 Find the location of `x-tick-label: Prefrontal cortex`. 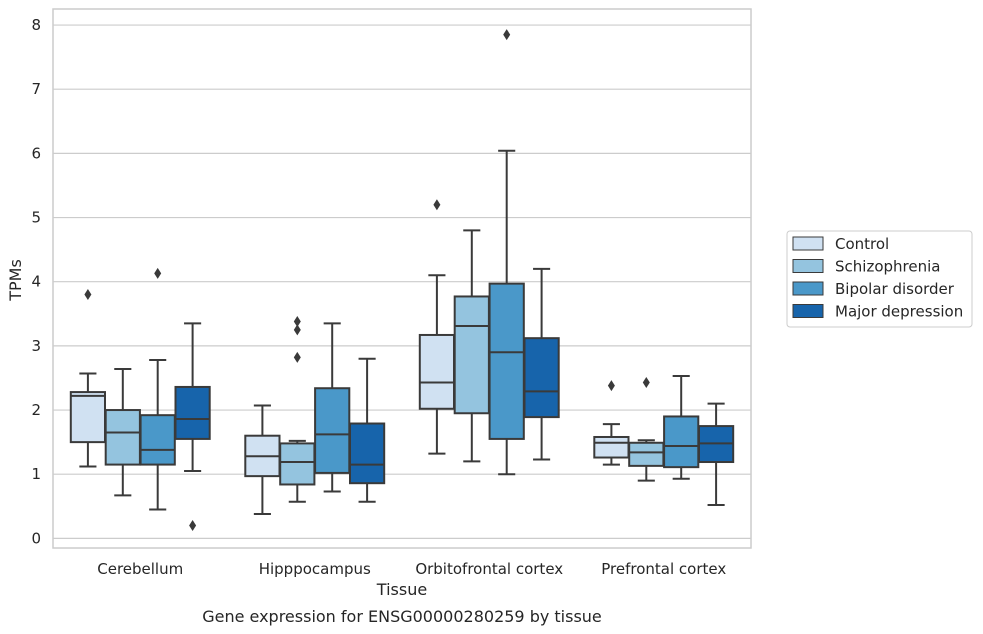

x-tick-label: Prefrontal cortex is located at coordinates (663, 569).